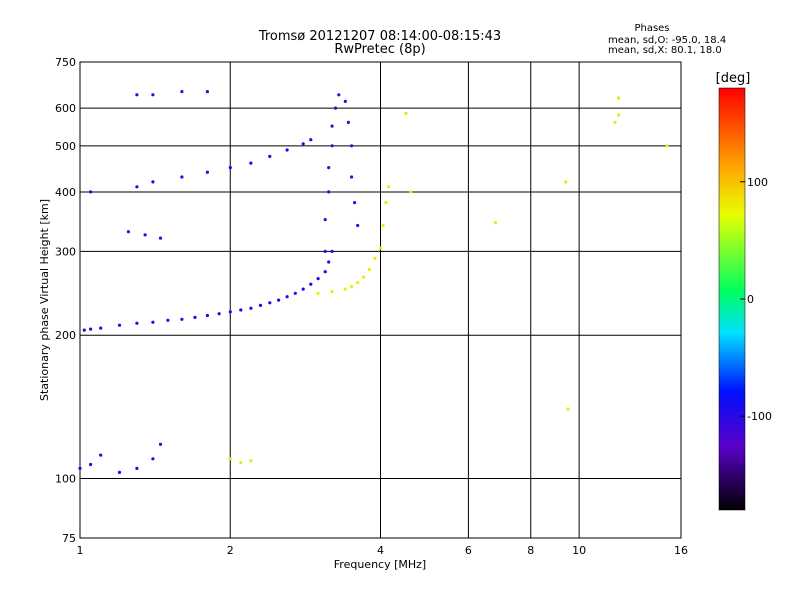 This screenshot has height=600, width=800. Describe the element at coordinates (65, 251) in the screenshot. I see `y-tick-label: 300` at that location.